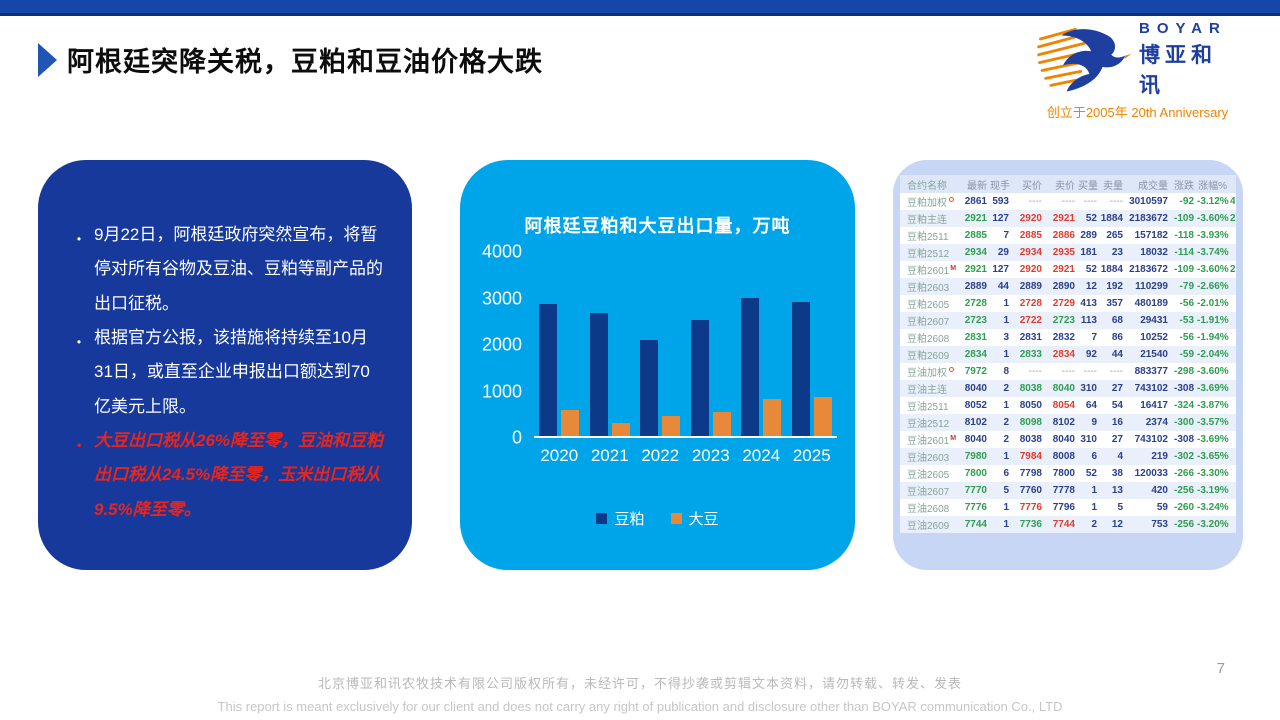  What do you see at coordinates (761, 344) in the screenshot?
I see `bar-group` at bounding box center [761, 344].